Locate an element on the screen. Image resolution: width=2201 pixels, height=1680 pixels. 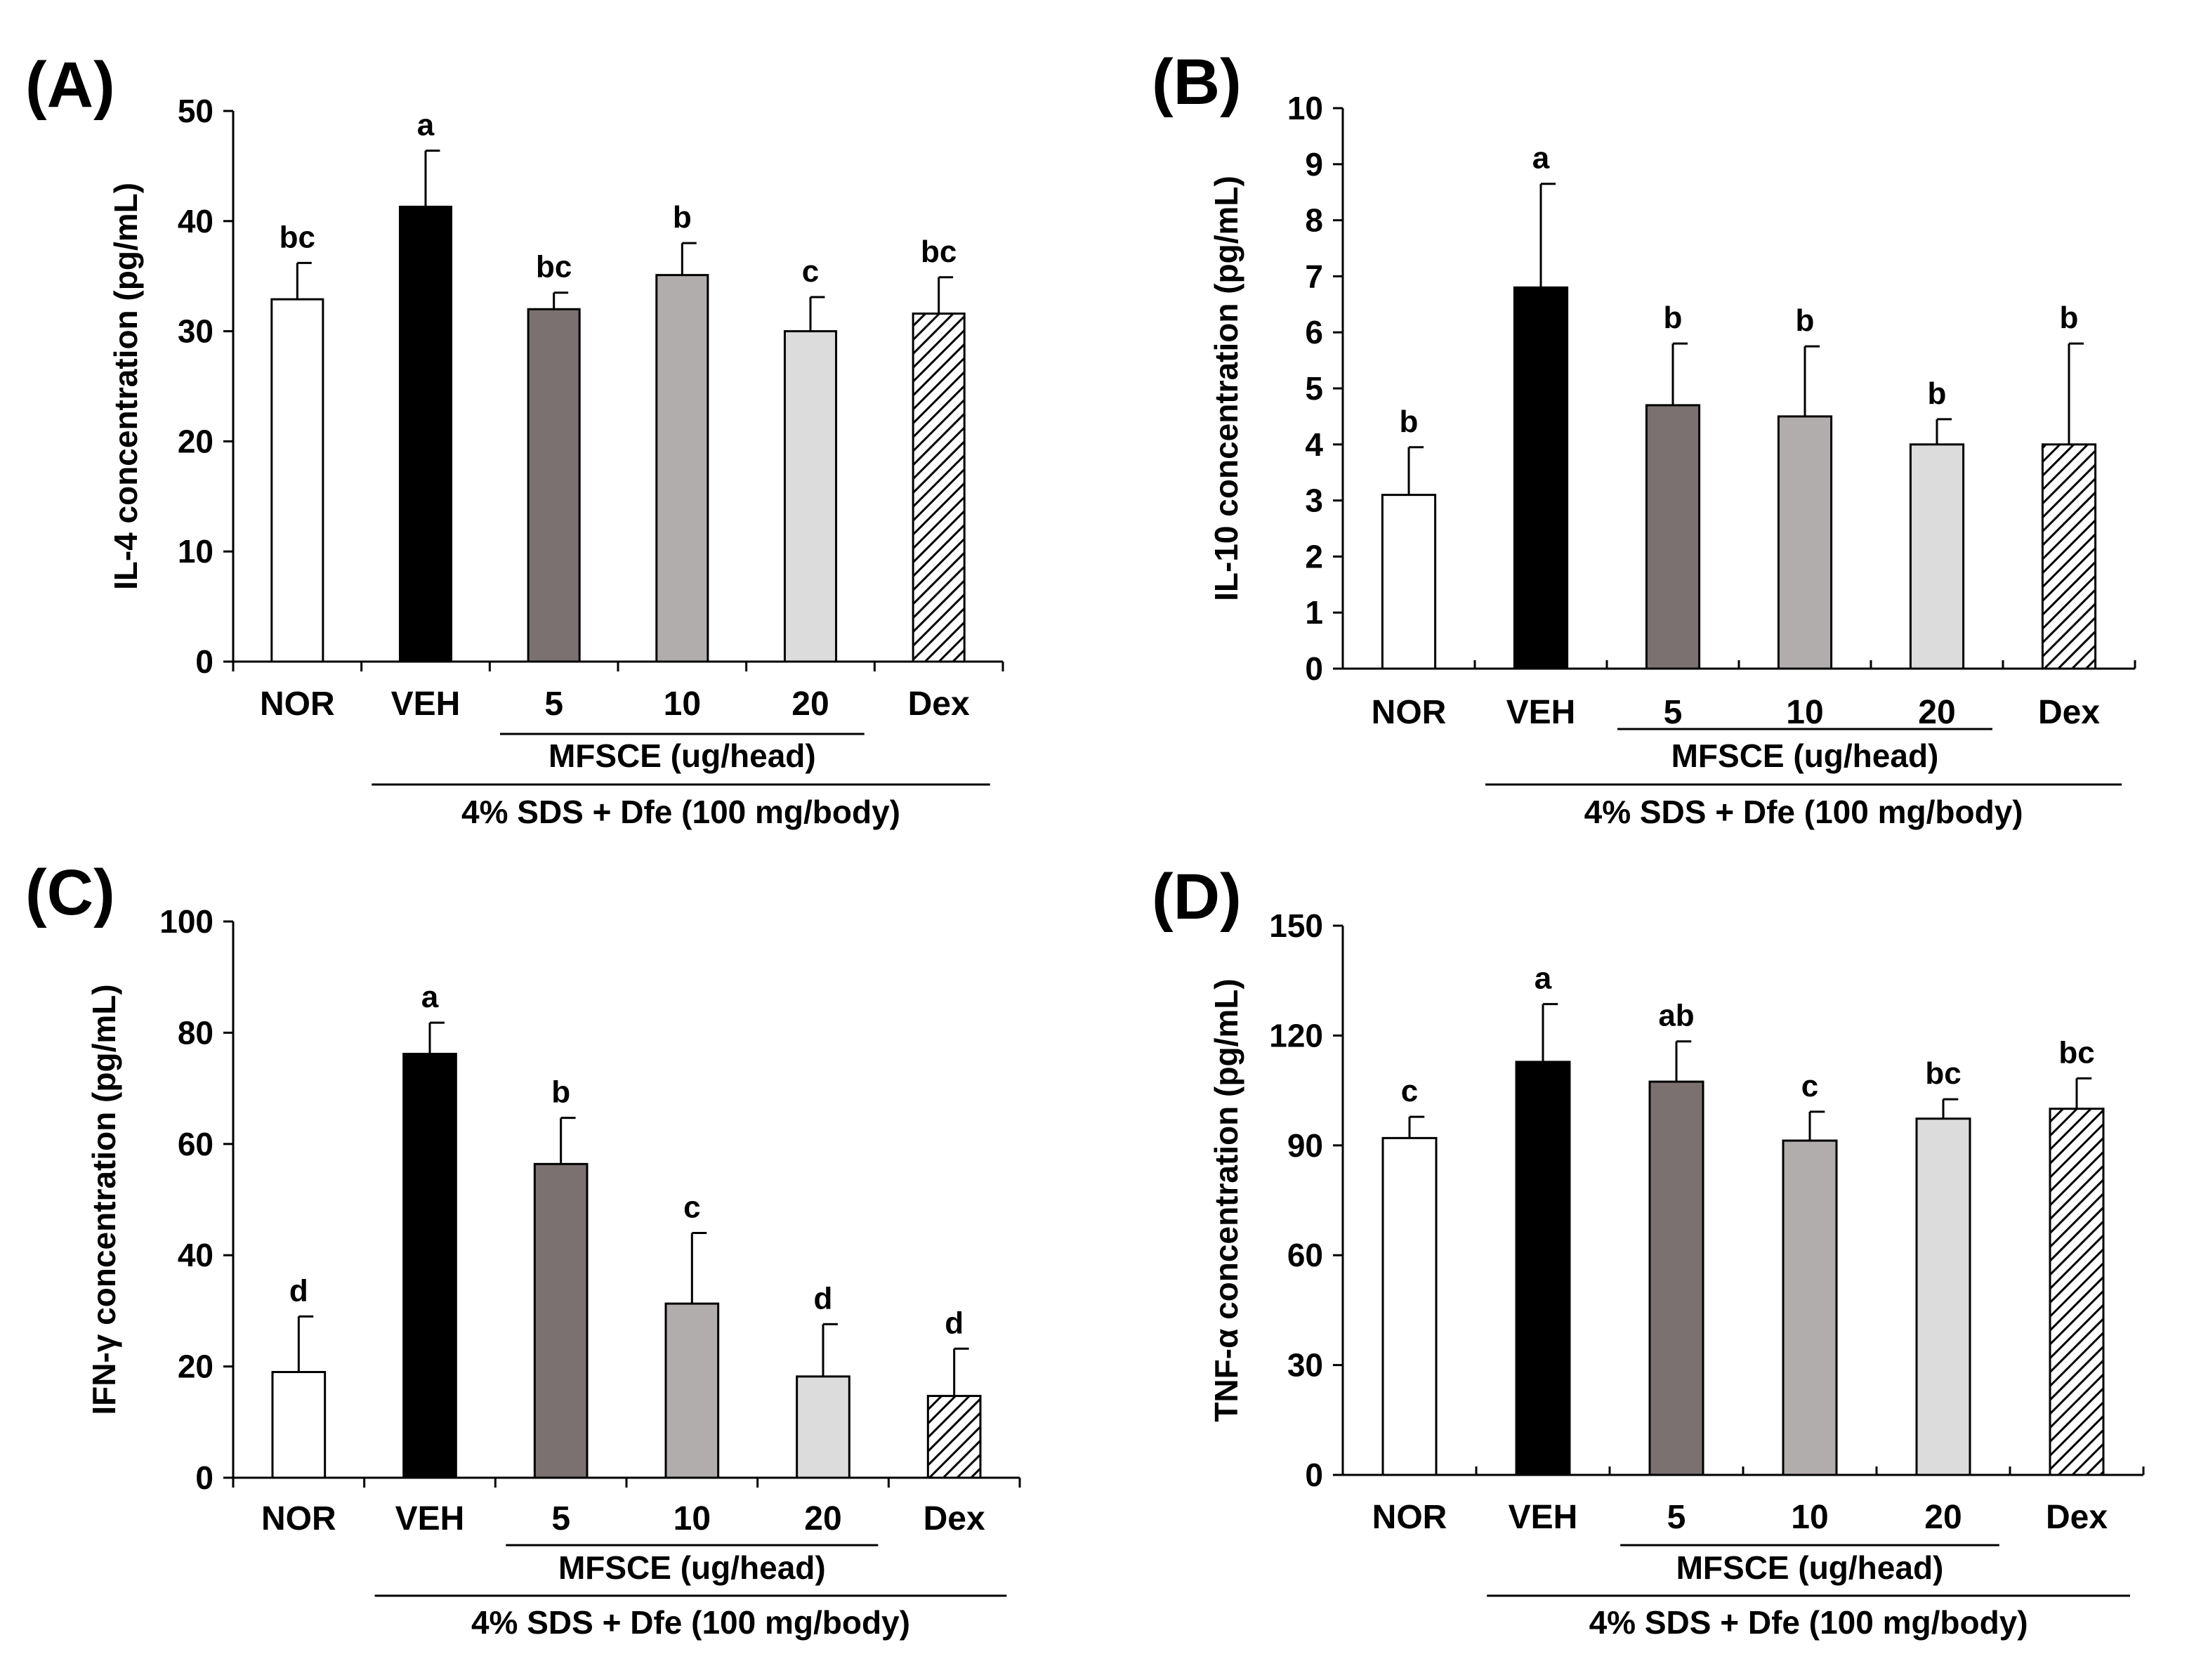
y-tick-label: 60 is located at coordinates (195, 1144).